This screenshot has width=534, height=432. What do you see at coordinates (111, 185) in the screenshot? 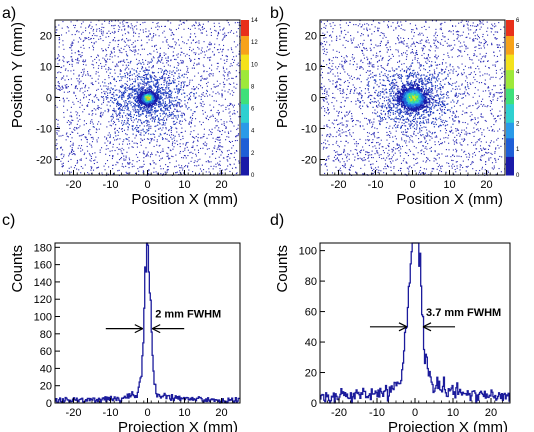
I see `x-tick-label: -10` at bounding box center [111, 185].